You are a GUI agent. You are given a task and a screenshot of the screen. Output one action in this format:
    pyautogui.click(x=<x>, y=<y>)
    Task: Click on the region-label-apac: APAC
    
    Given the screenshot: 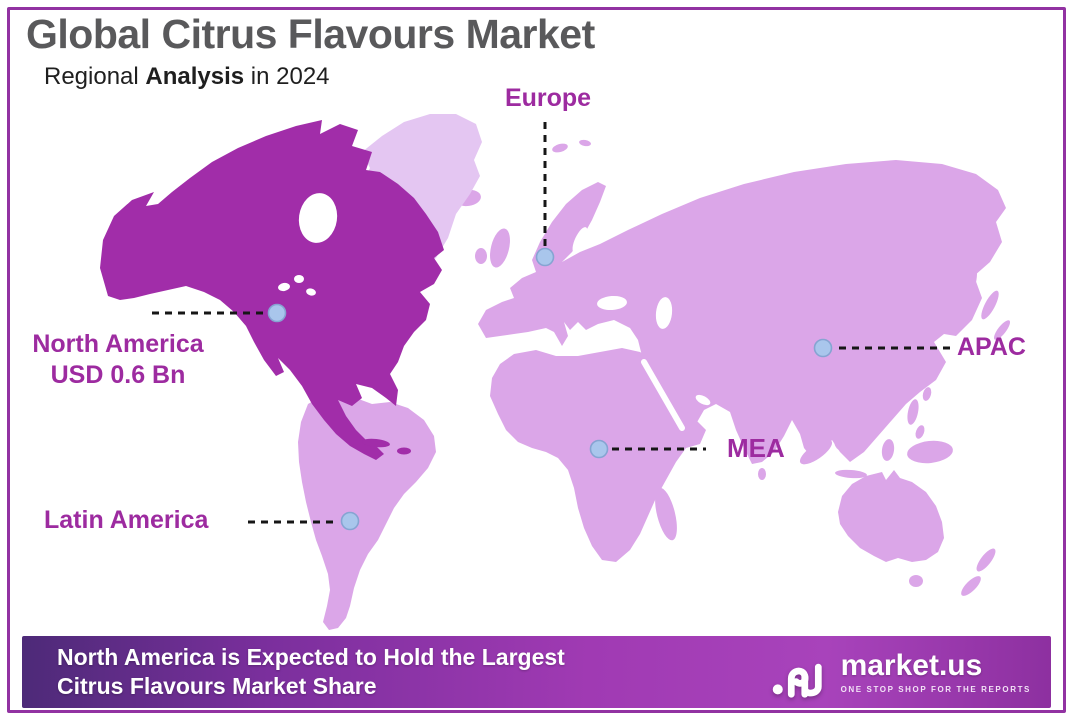 What is the action you would take?
    pyautogui.click(x=991, y=347)
    